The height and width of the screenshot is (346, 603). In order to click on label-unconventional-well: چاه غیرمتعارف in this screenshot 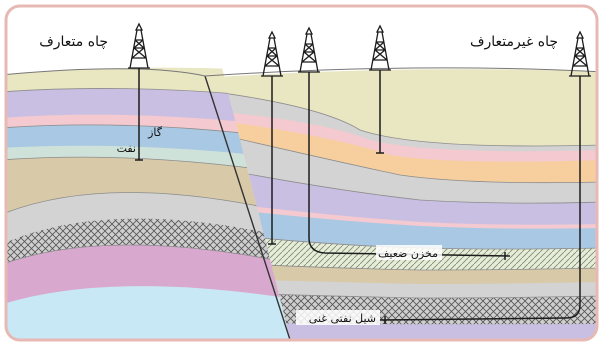, I will do `click(514, 42)`.